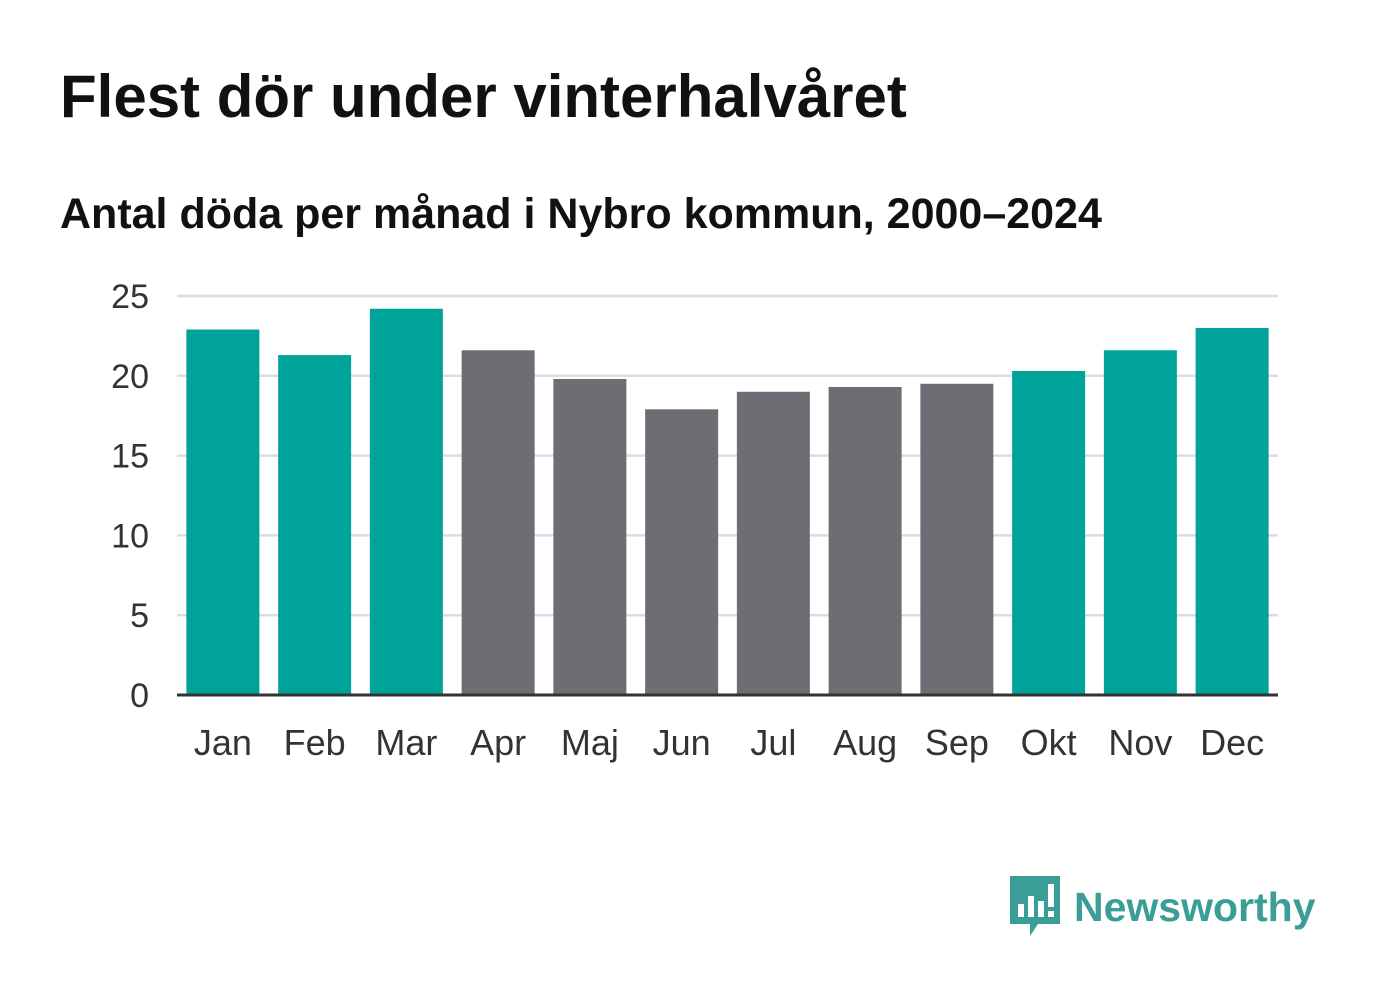 The width and height of the screenshot is (1382, 999). I want to click on y-tick-label: 0, so click(139, 696).